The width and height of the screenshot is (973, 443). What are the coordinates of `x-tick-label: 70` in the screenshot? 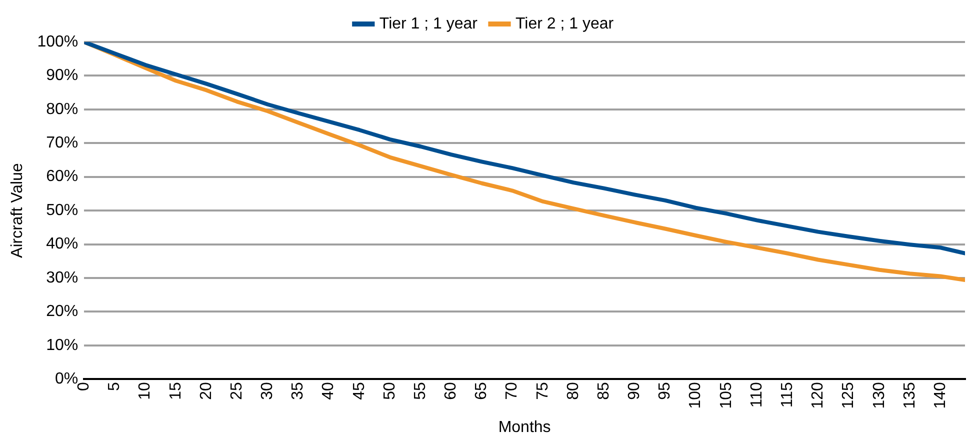 It's located at (512, 391).